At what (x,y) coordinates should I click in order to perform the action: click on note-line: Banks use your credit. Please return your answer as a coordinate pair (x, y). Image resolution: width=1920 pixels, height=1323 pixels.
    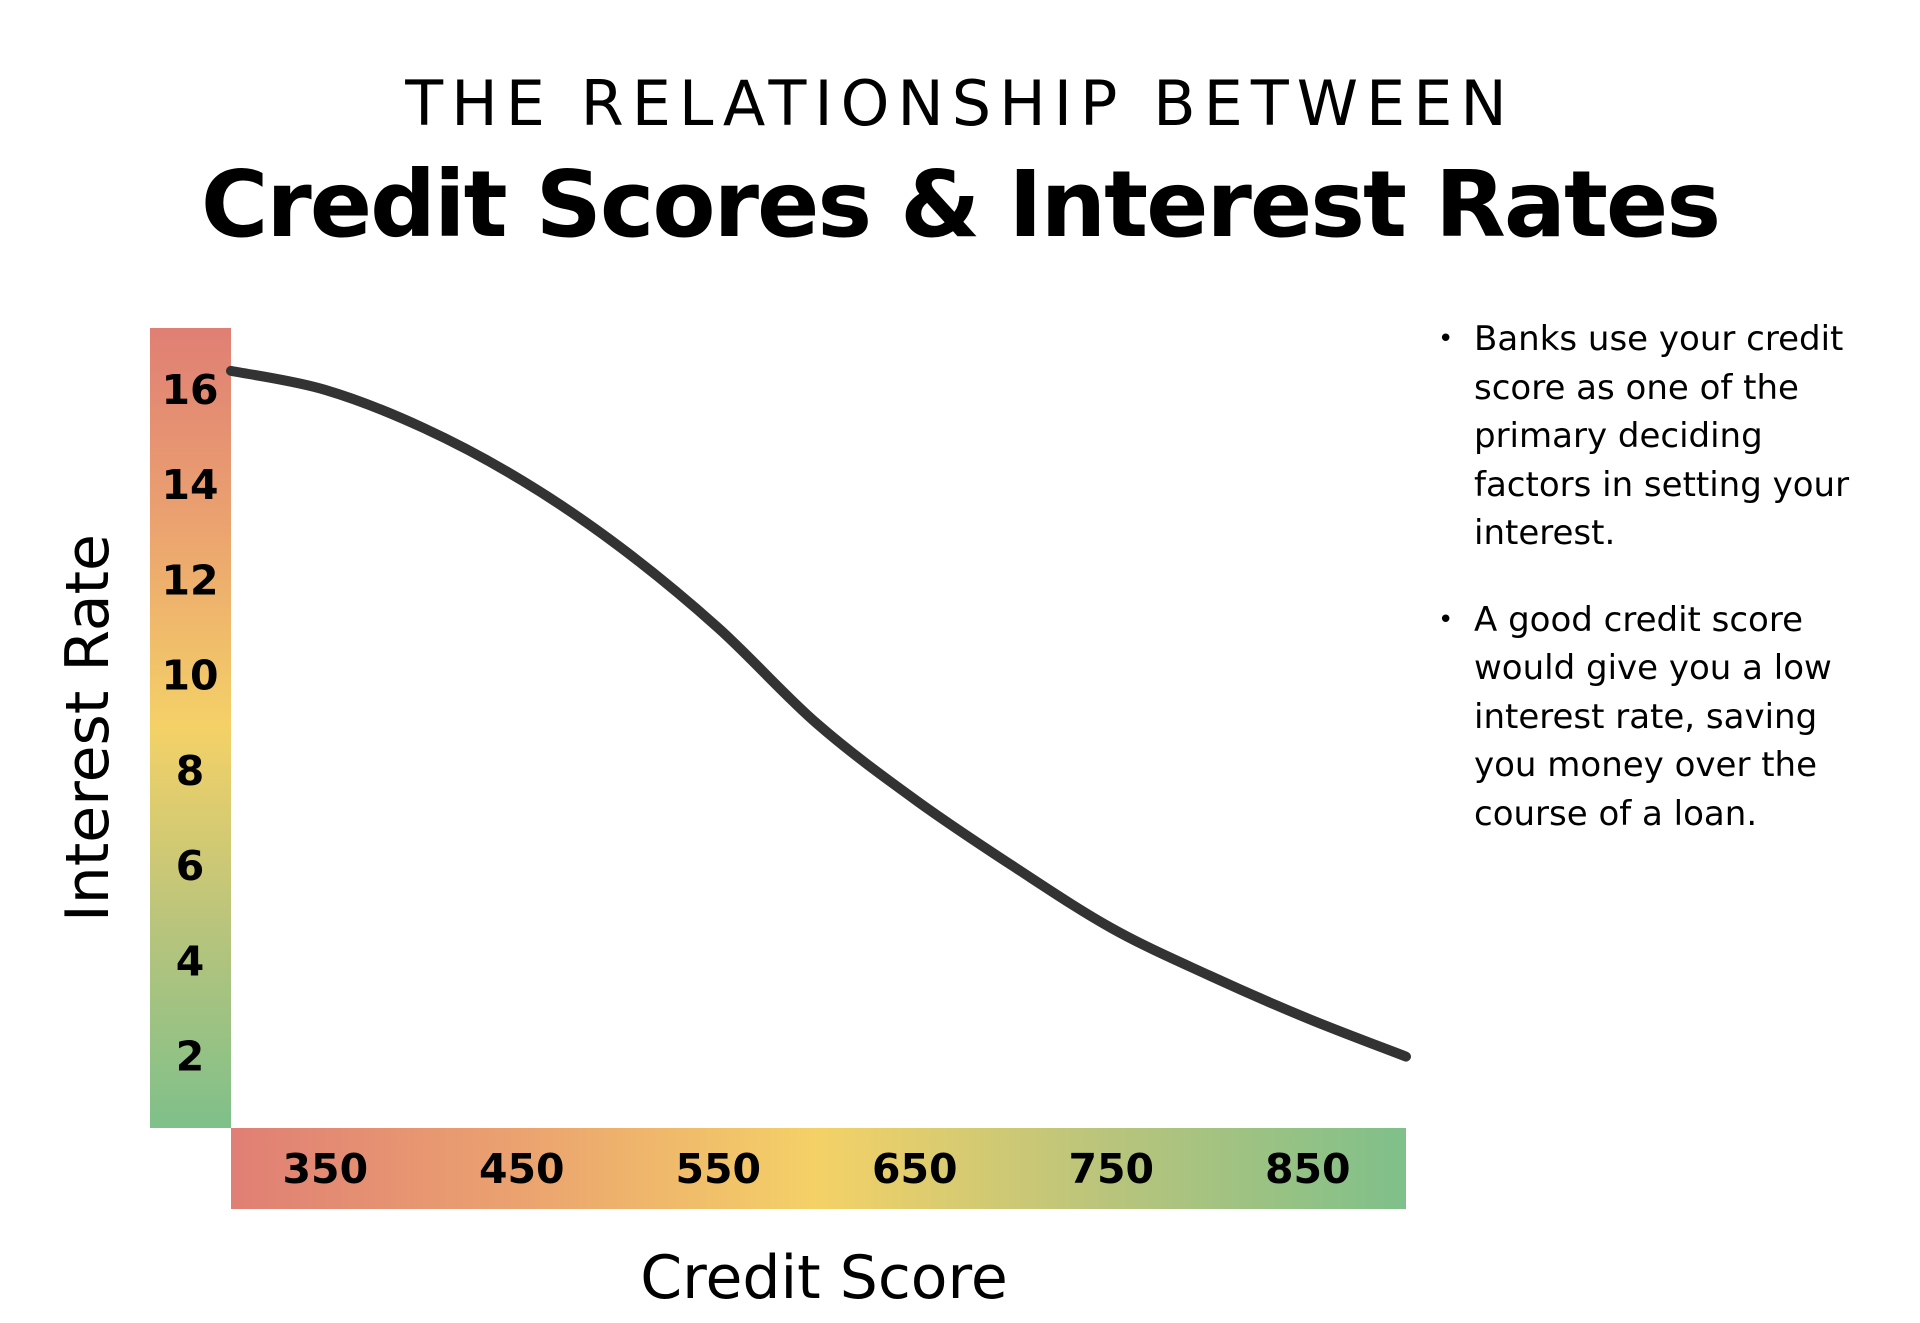
    Looking at the image, I should click on (1659, 339).